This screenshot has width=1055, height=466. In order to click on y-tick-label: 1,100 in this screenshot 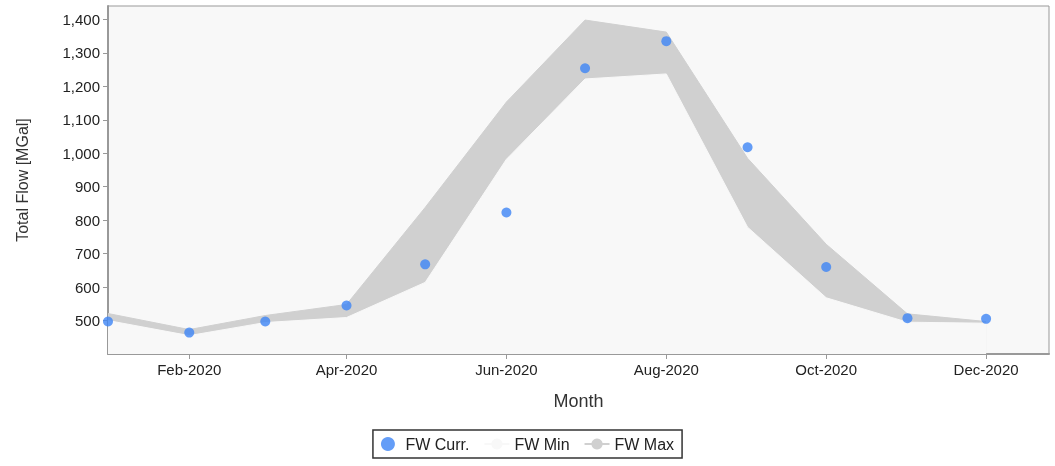, I will do `click(81, 120)`.